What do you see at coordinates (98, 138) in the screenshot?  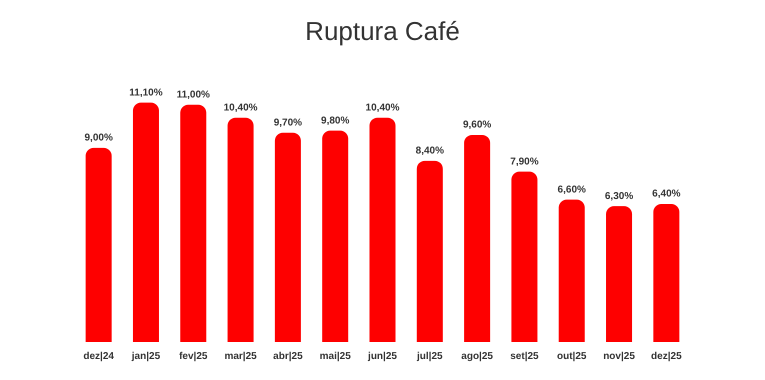 I see `data-label: 9,00%` at bounding box center [98, 138].